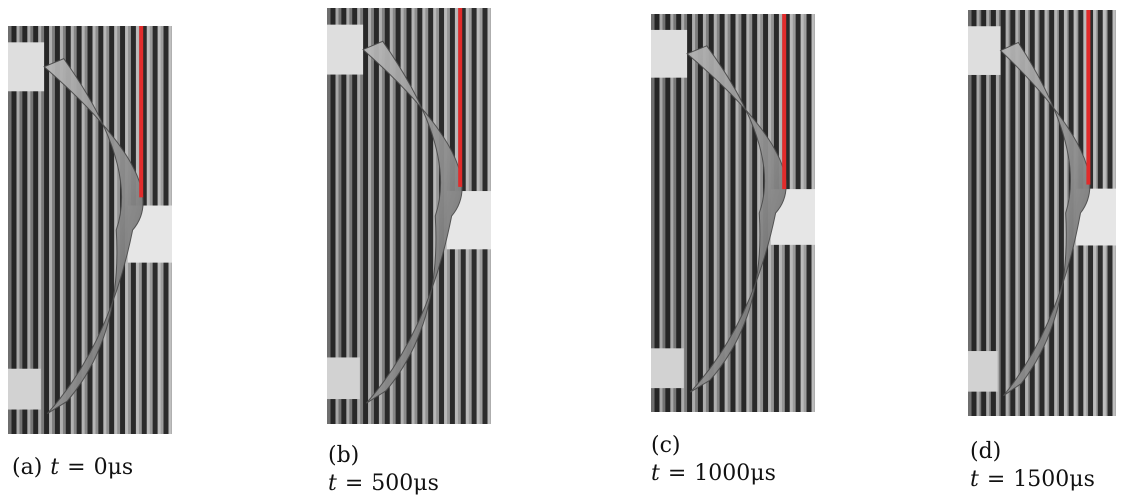 The height and width of the screenshot is (503, 1130). I want to click on caption-tag: (d), so click(986, 451).